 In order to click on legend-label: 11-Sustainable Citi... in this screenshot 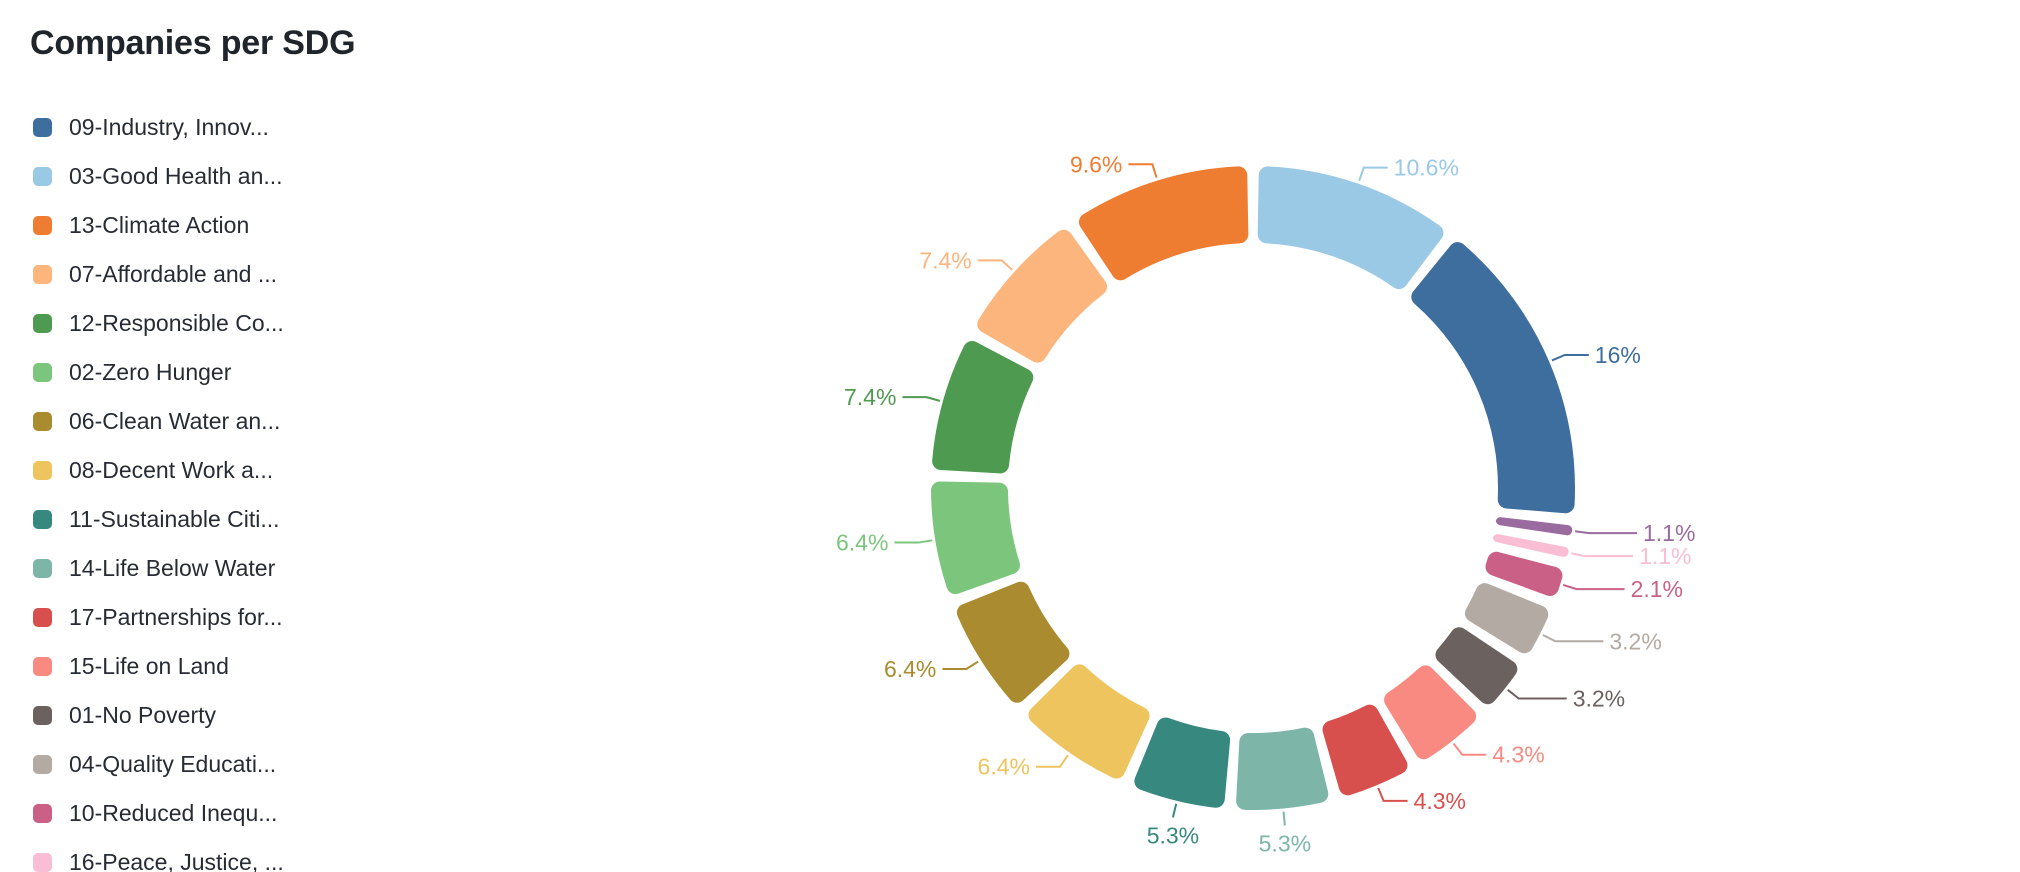, I will do `click(174, 519)`.